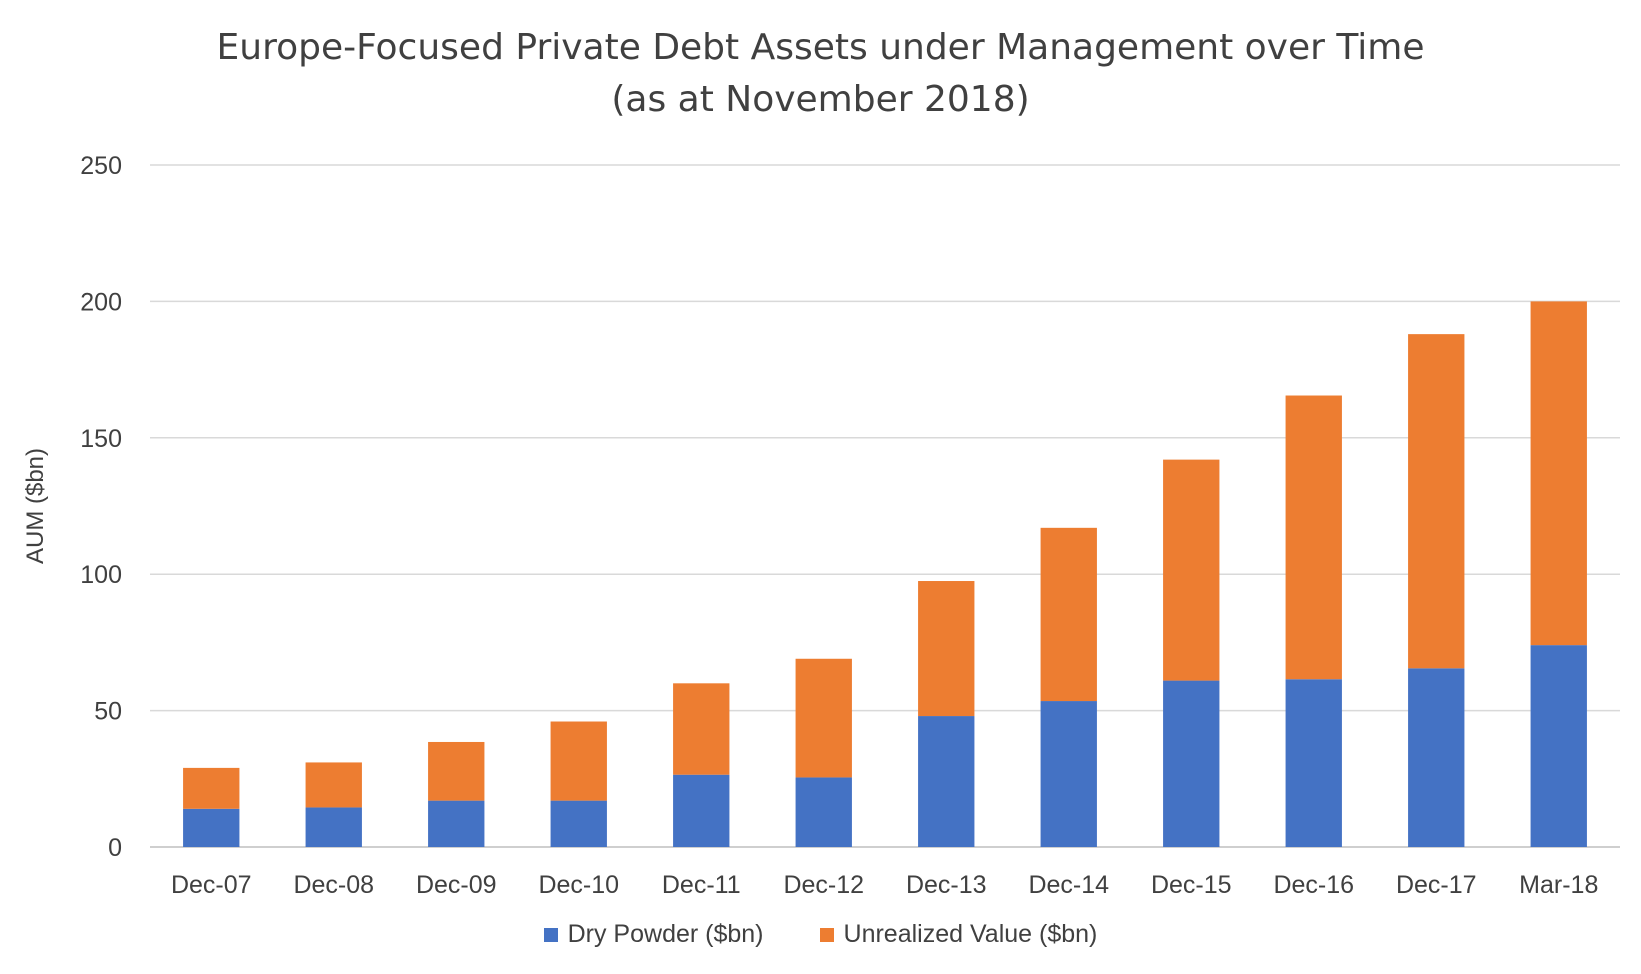  What do you see at coordinates (665, 934) in the screenshot?
I see `legend-label-dry-powder: Dry Powder ($bn)` at bounding box center [665, 934].